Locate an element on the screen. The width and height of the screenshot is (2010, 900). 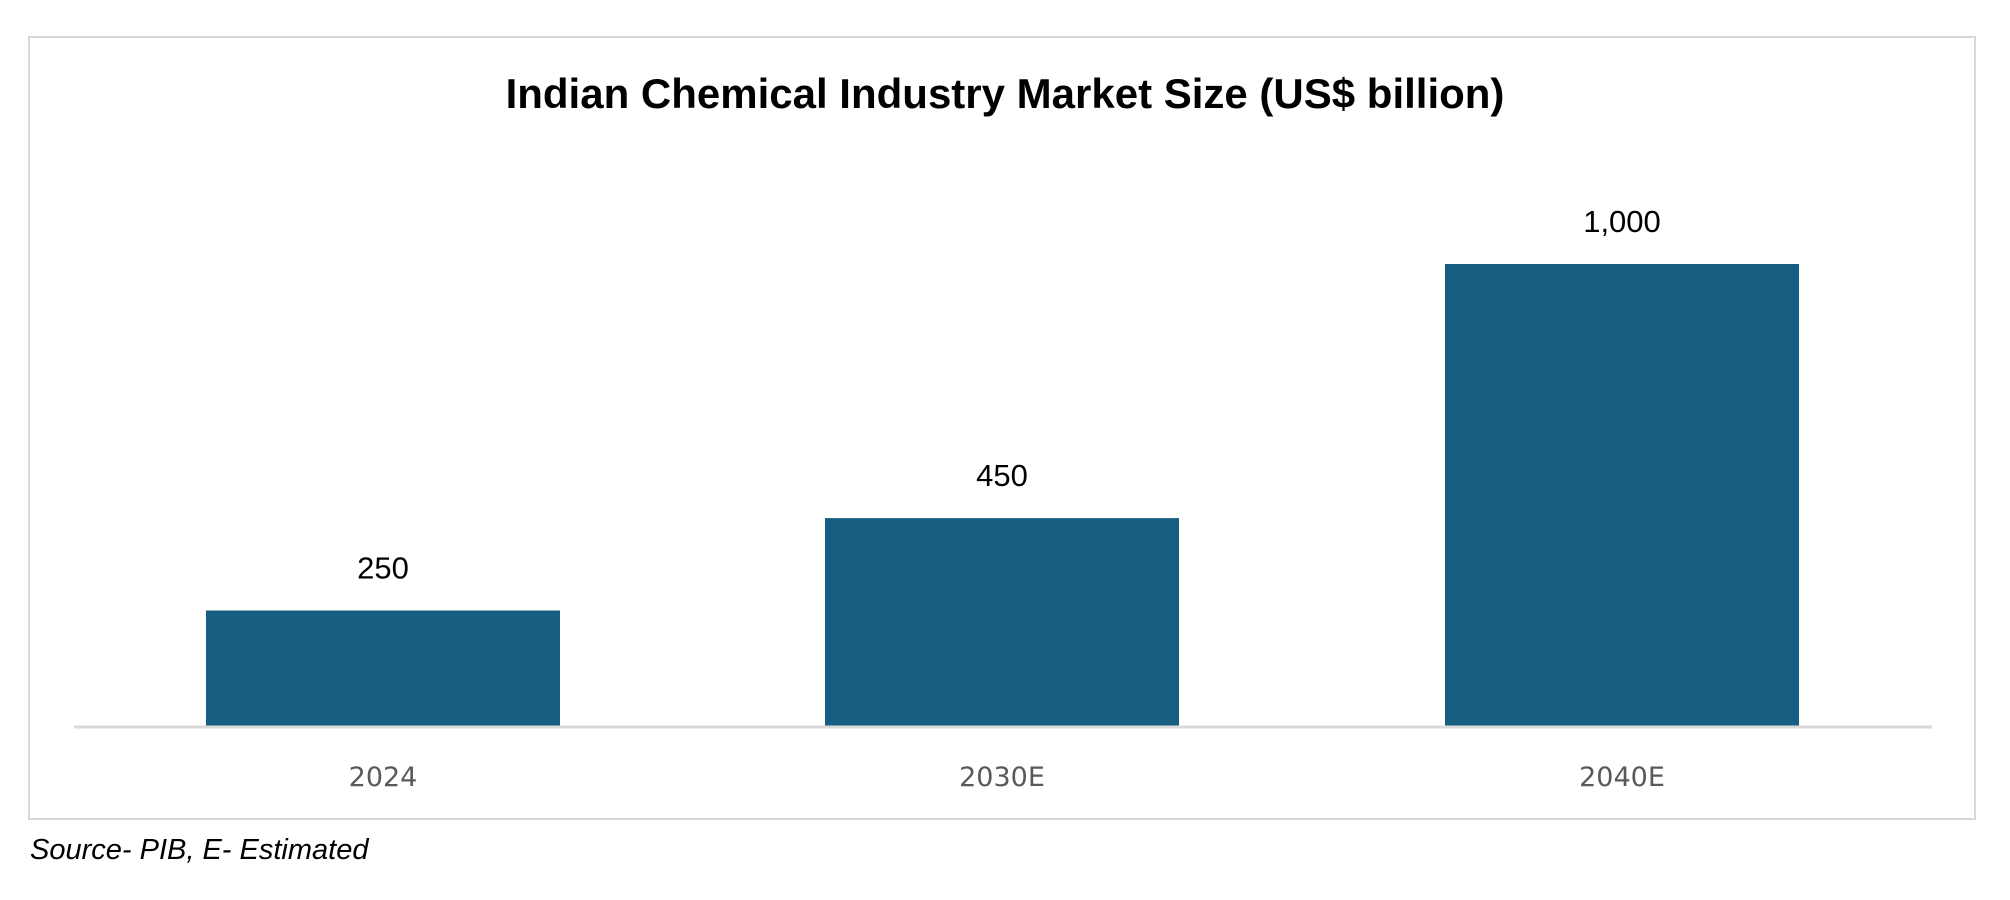
data-label: 250 is located at coordinates (383, 568).